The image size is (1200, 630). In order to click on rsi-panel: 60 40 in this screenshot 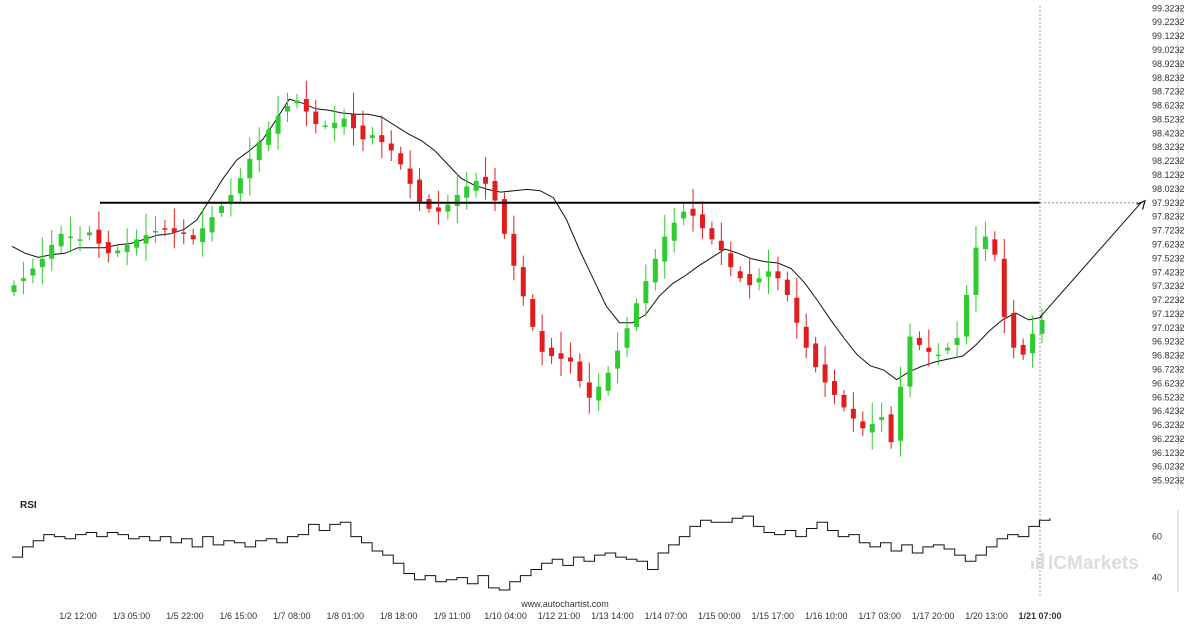, I will do `click(595, 551)`.